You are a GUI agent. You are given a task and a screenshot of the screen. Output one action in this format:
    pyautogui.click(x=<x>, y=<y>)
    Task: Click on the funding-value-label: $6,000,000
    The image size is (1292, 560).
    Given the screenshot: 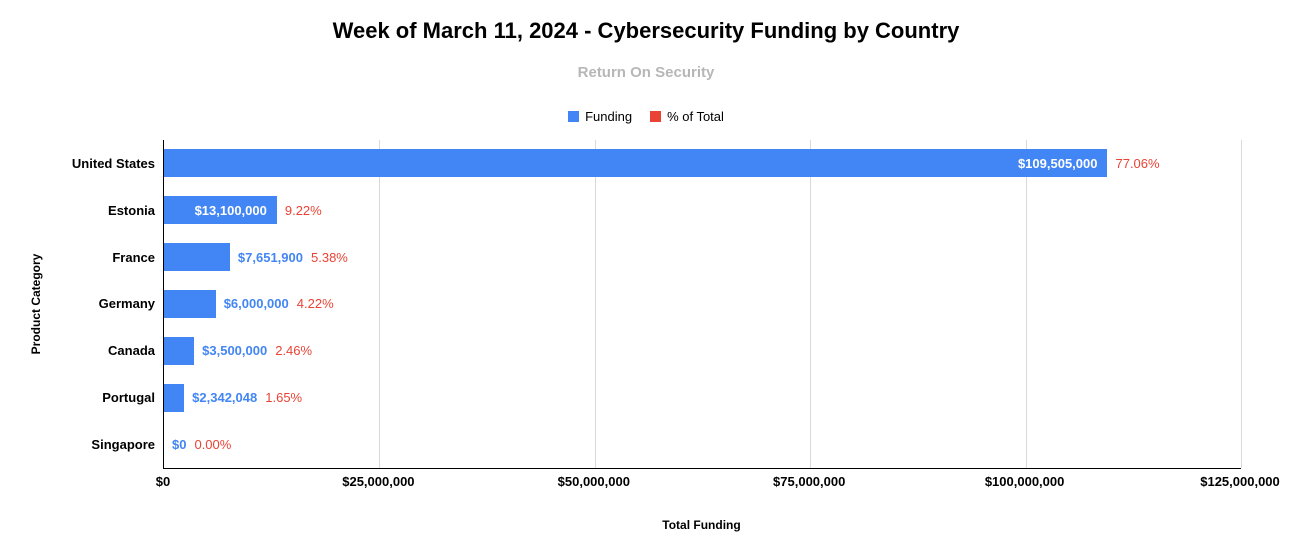 What is the action you would take?
    pyautogui.click(x=256, y=304)
    